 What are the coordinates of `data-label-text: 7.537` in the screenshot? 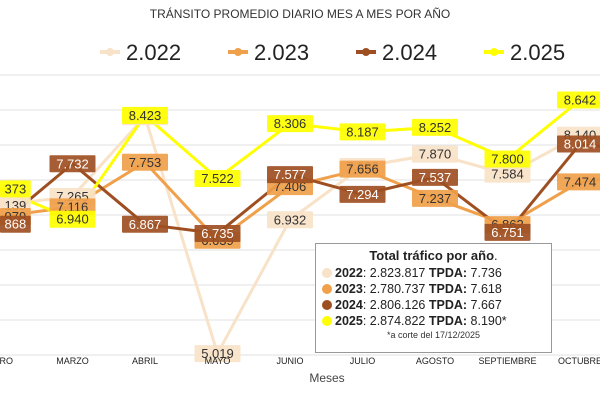 It's located at (435, 177).